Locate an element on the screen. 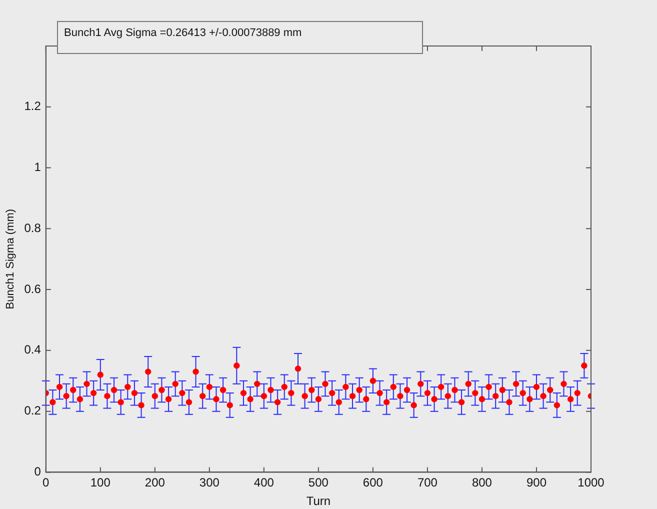 The image size is (657, 509). x-axis-title: Turn is located at coordinates (318, 501).